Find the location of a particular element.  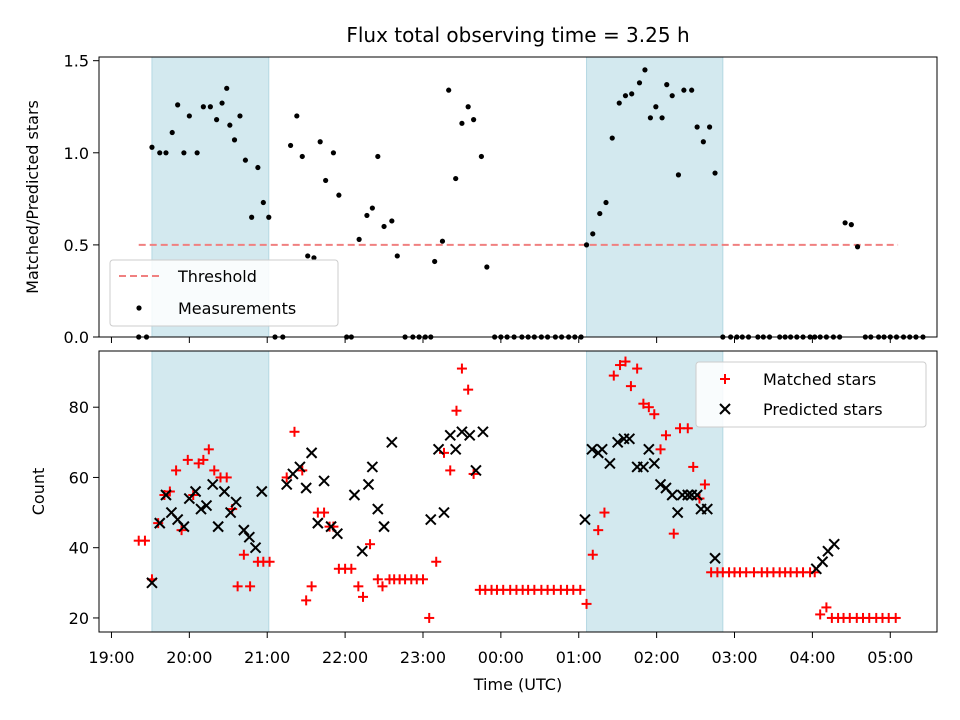

ratio-legend: Threshold Measurements is located at coordinates (224, 293).